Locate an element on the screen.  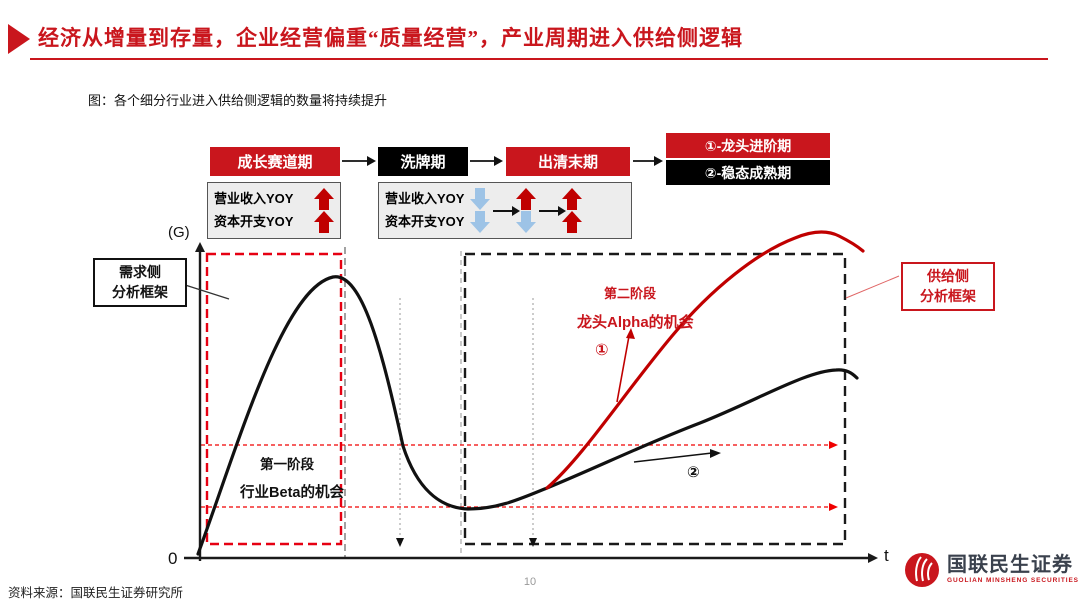
supply-framework-box: 供给侧 分析框架 is located at coordinates (948, 287).